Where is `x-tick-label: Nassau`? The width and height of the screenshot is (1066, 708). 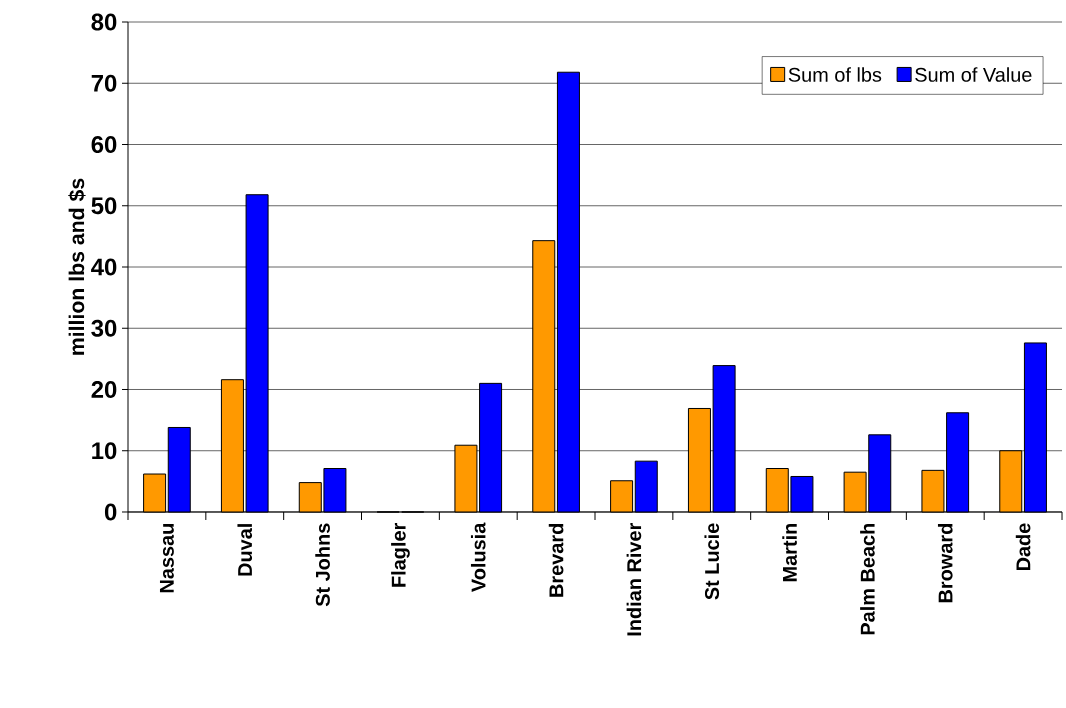 x-tick-label: Nassau is located at coordinates (166, 558).